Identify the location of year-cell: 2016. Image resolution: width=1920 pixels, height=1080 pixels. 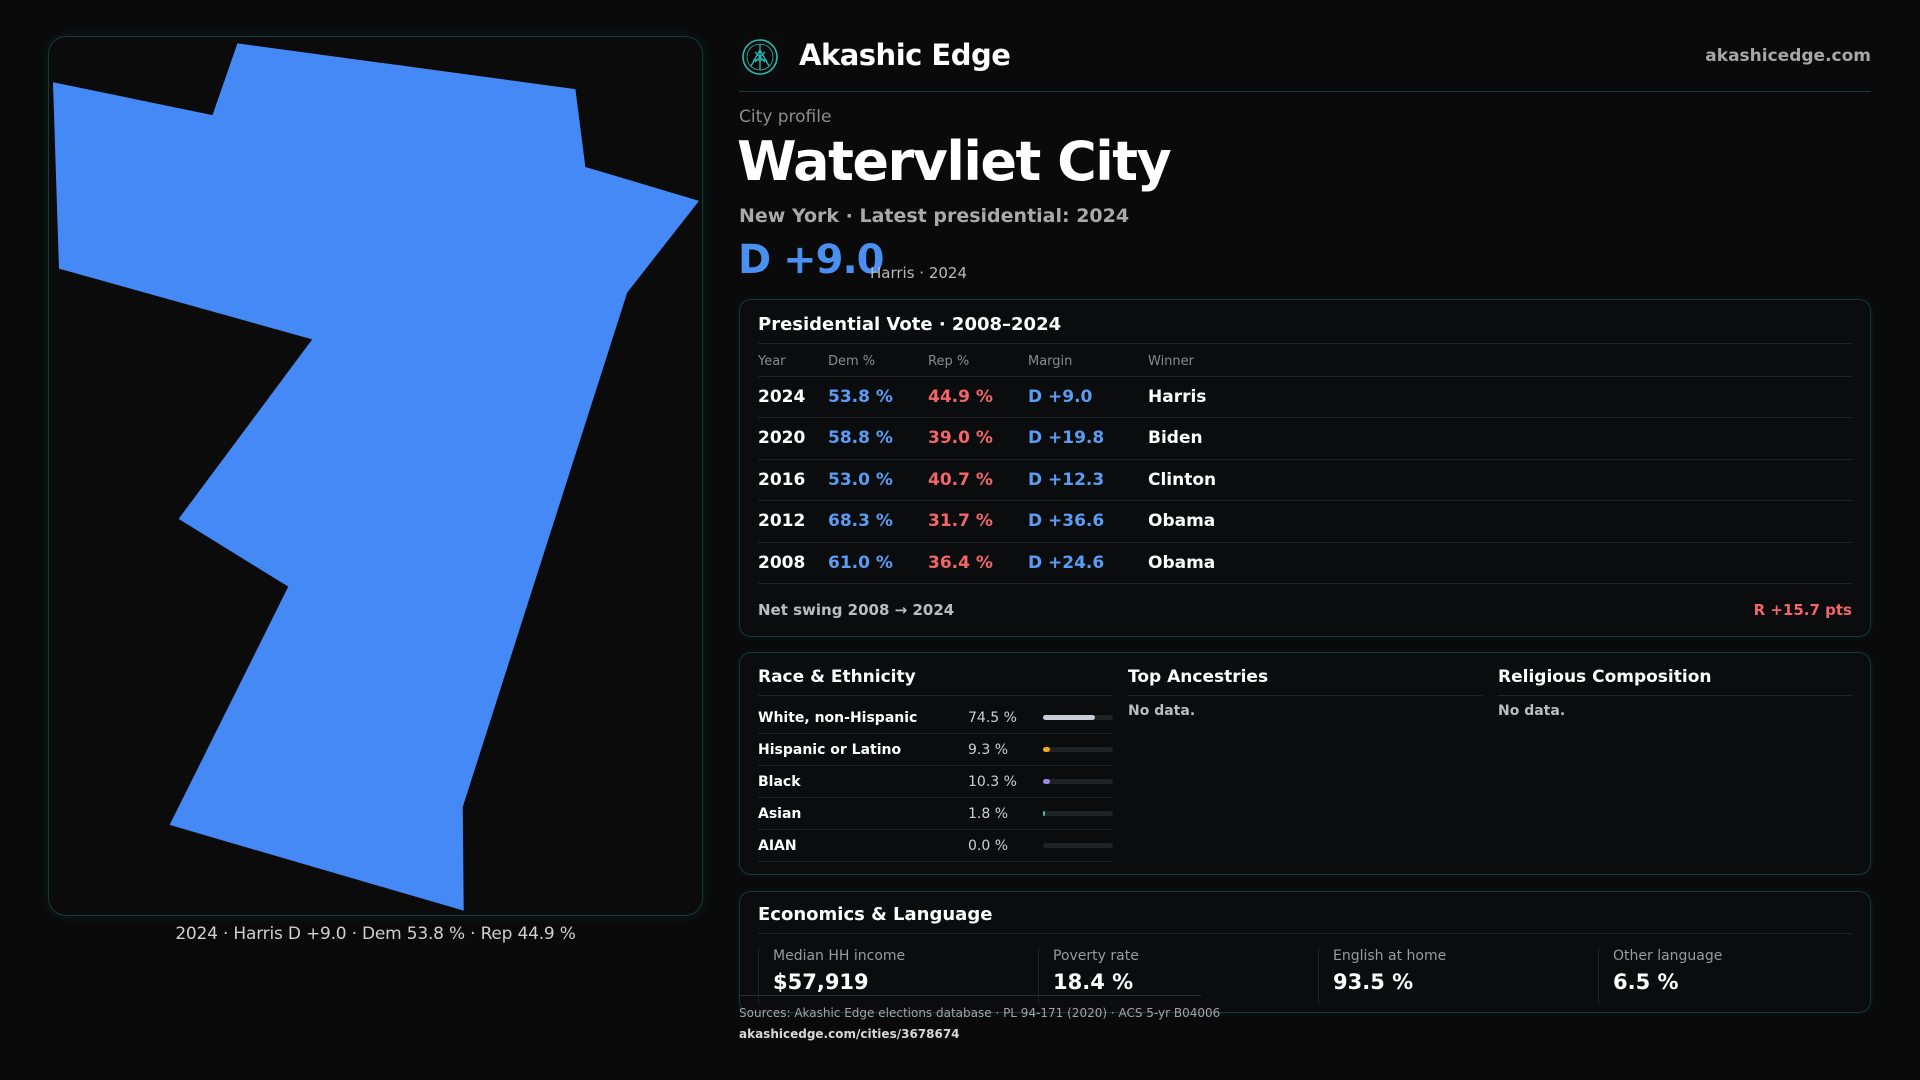
(793, 480).